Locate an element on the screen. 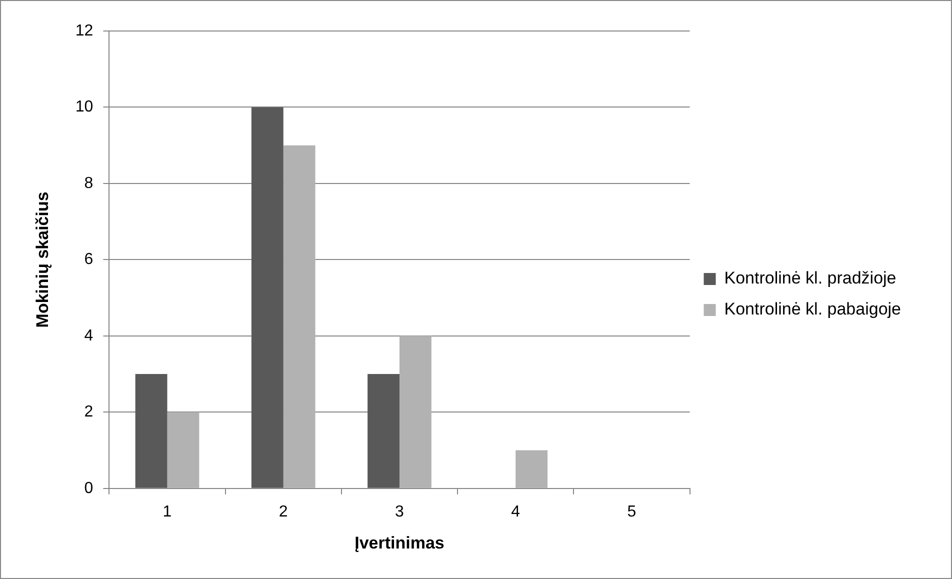  legend-label: Kontrolinė kl. pradžioje is located at coordinates (810, 278).